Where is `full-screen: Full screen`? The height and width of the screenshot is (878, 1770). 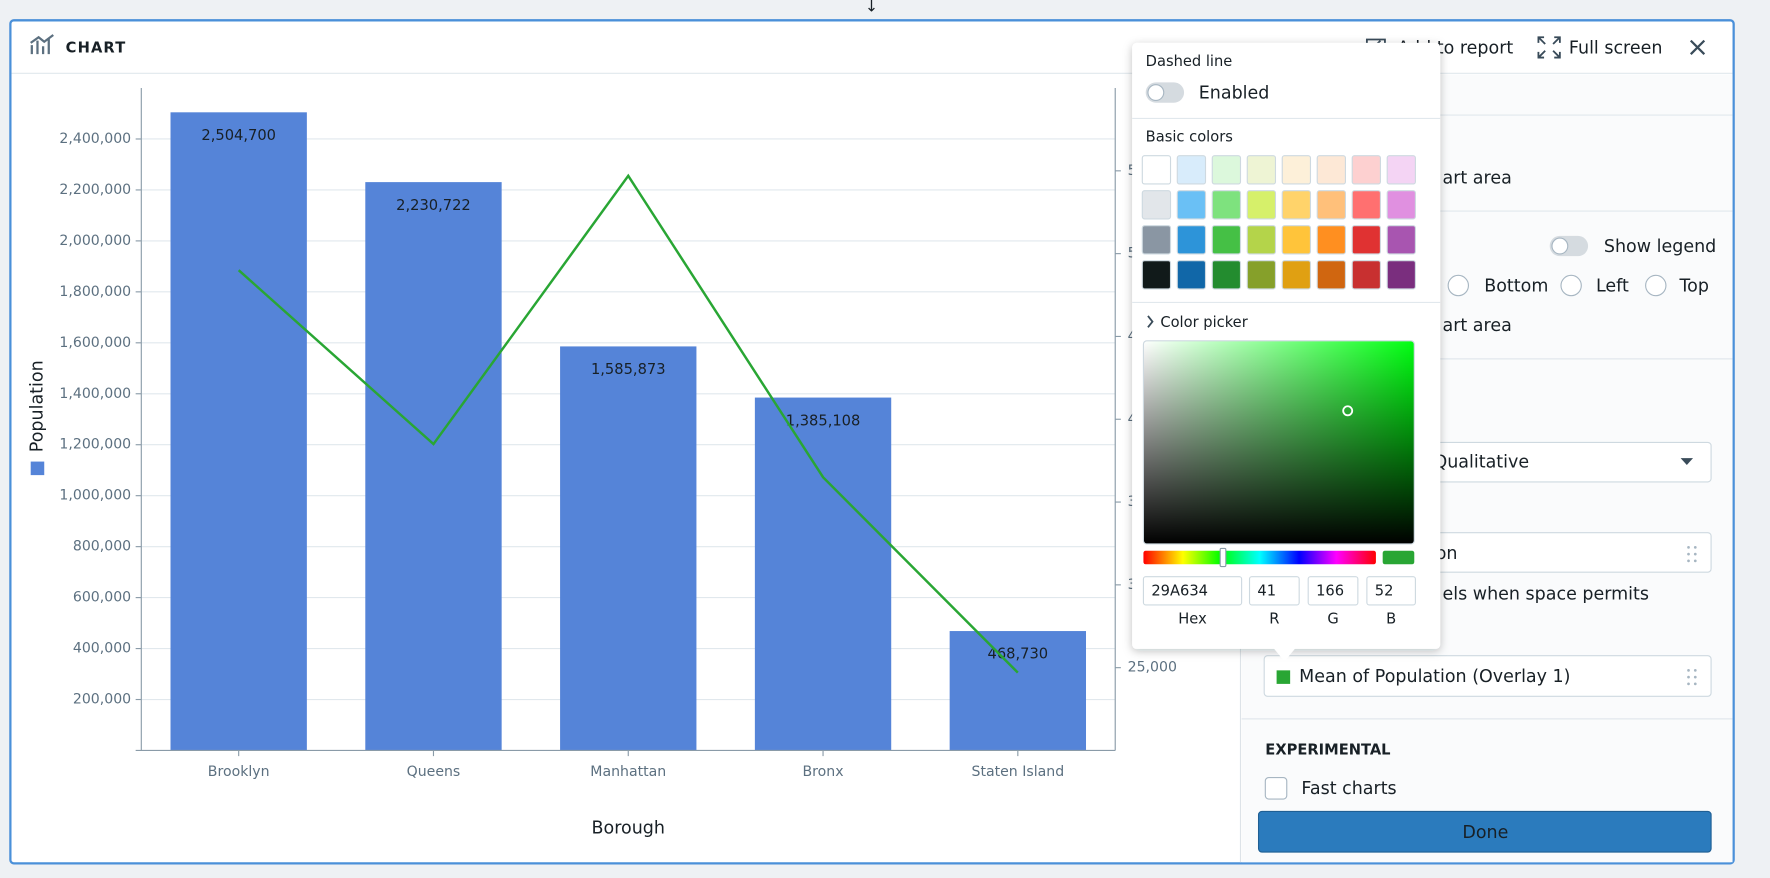
full-screen: Full screen is located at coordinates (1616, 49).